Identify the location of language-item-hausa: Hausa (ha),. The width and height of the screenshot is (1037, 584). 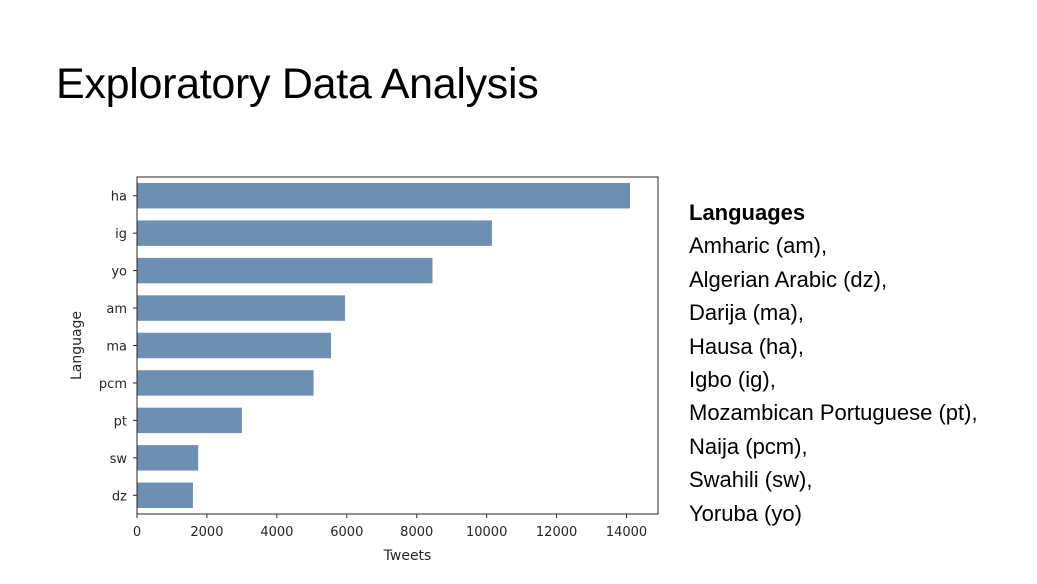
(746, 346).